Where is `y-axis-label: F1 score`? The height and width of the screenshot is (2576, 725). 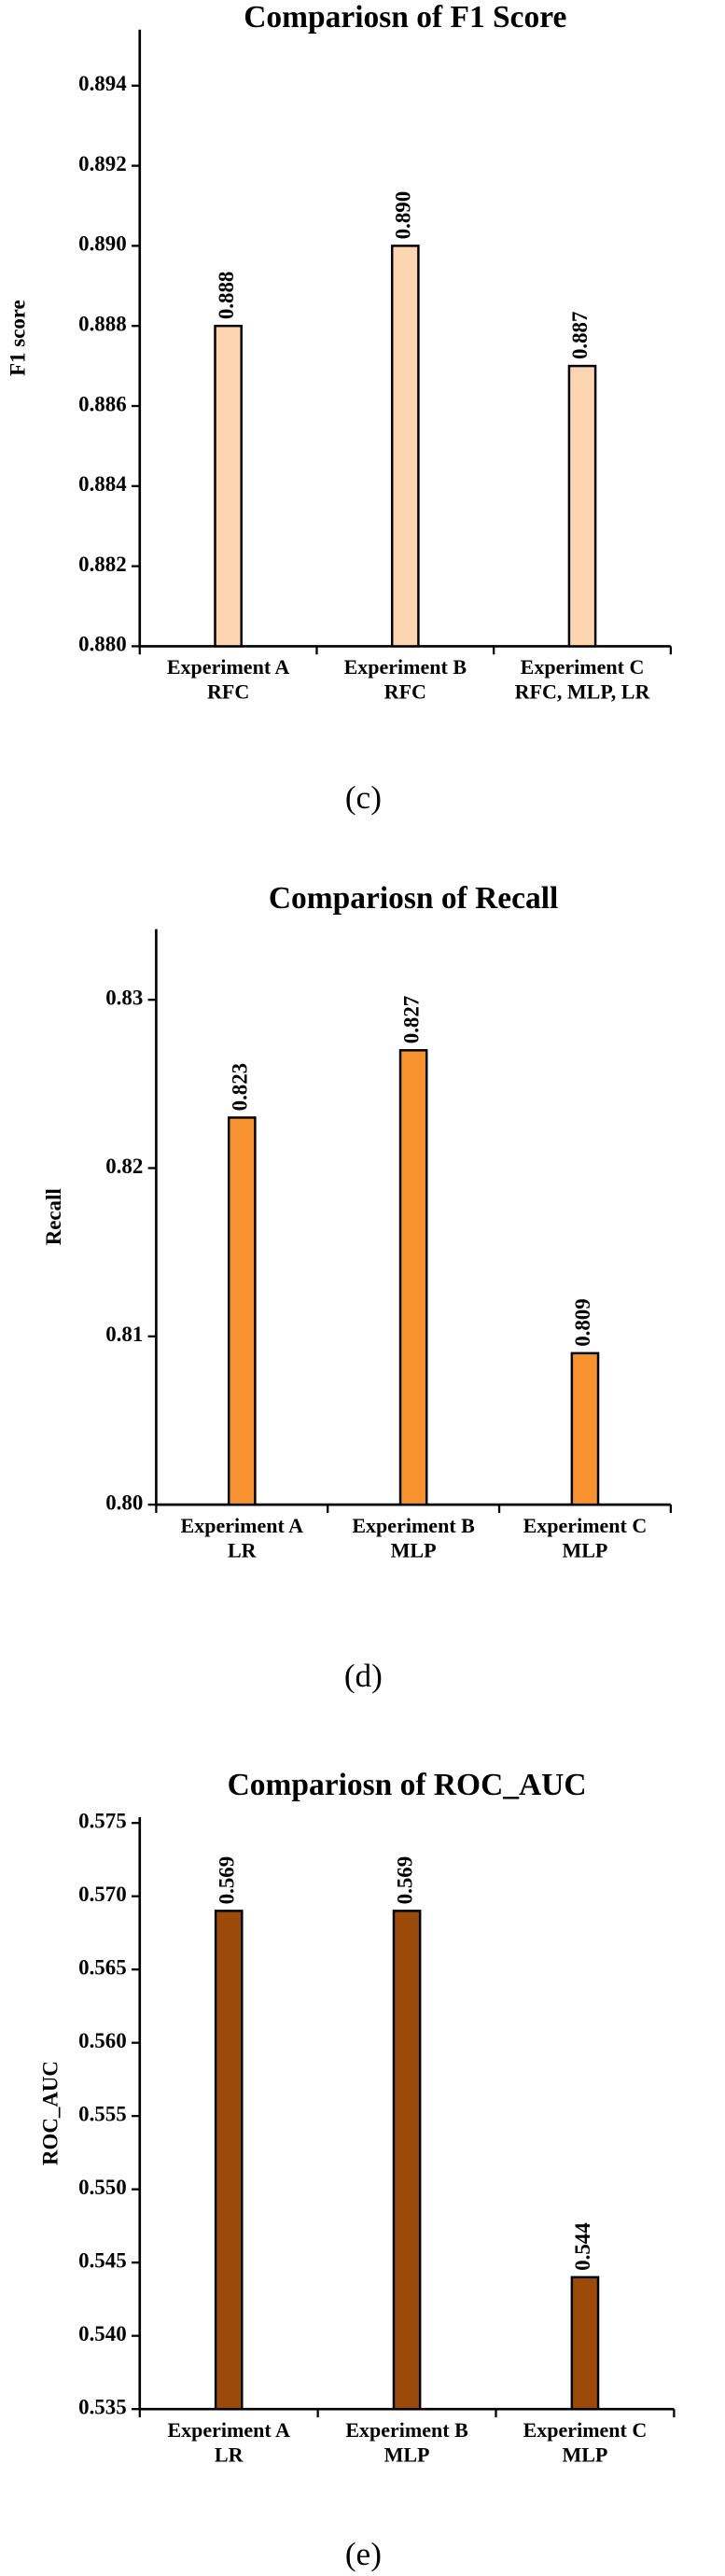
y-axis-label: F1 score is located at coordinates (17, 338).